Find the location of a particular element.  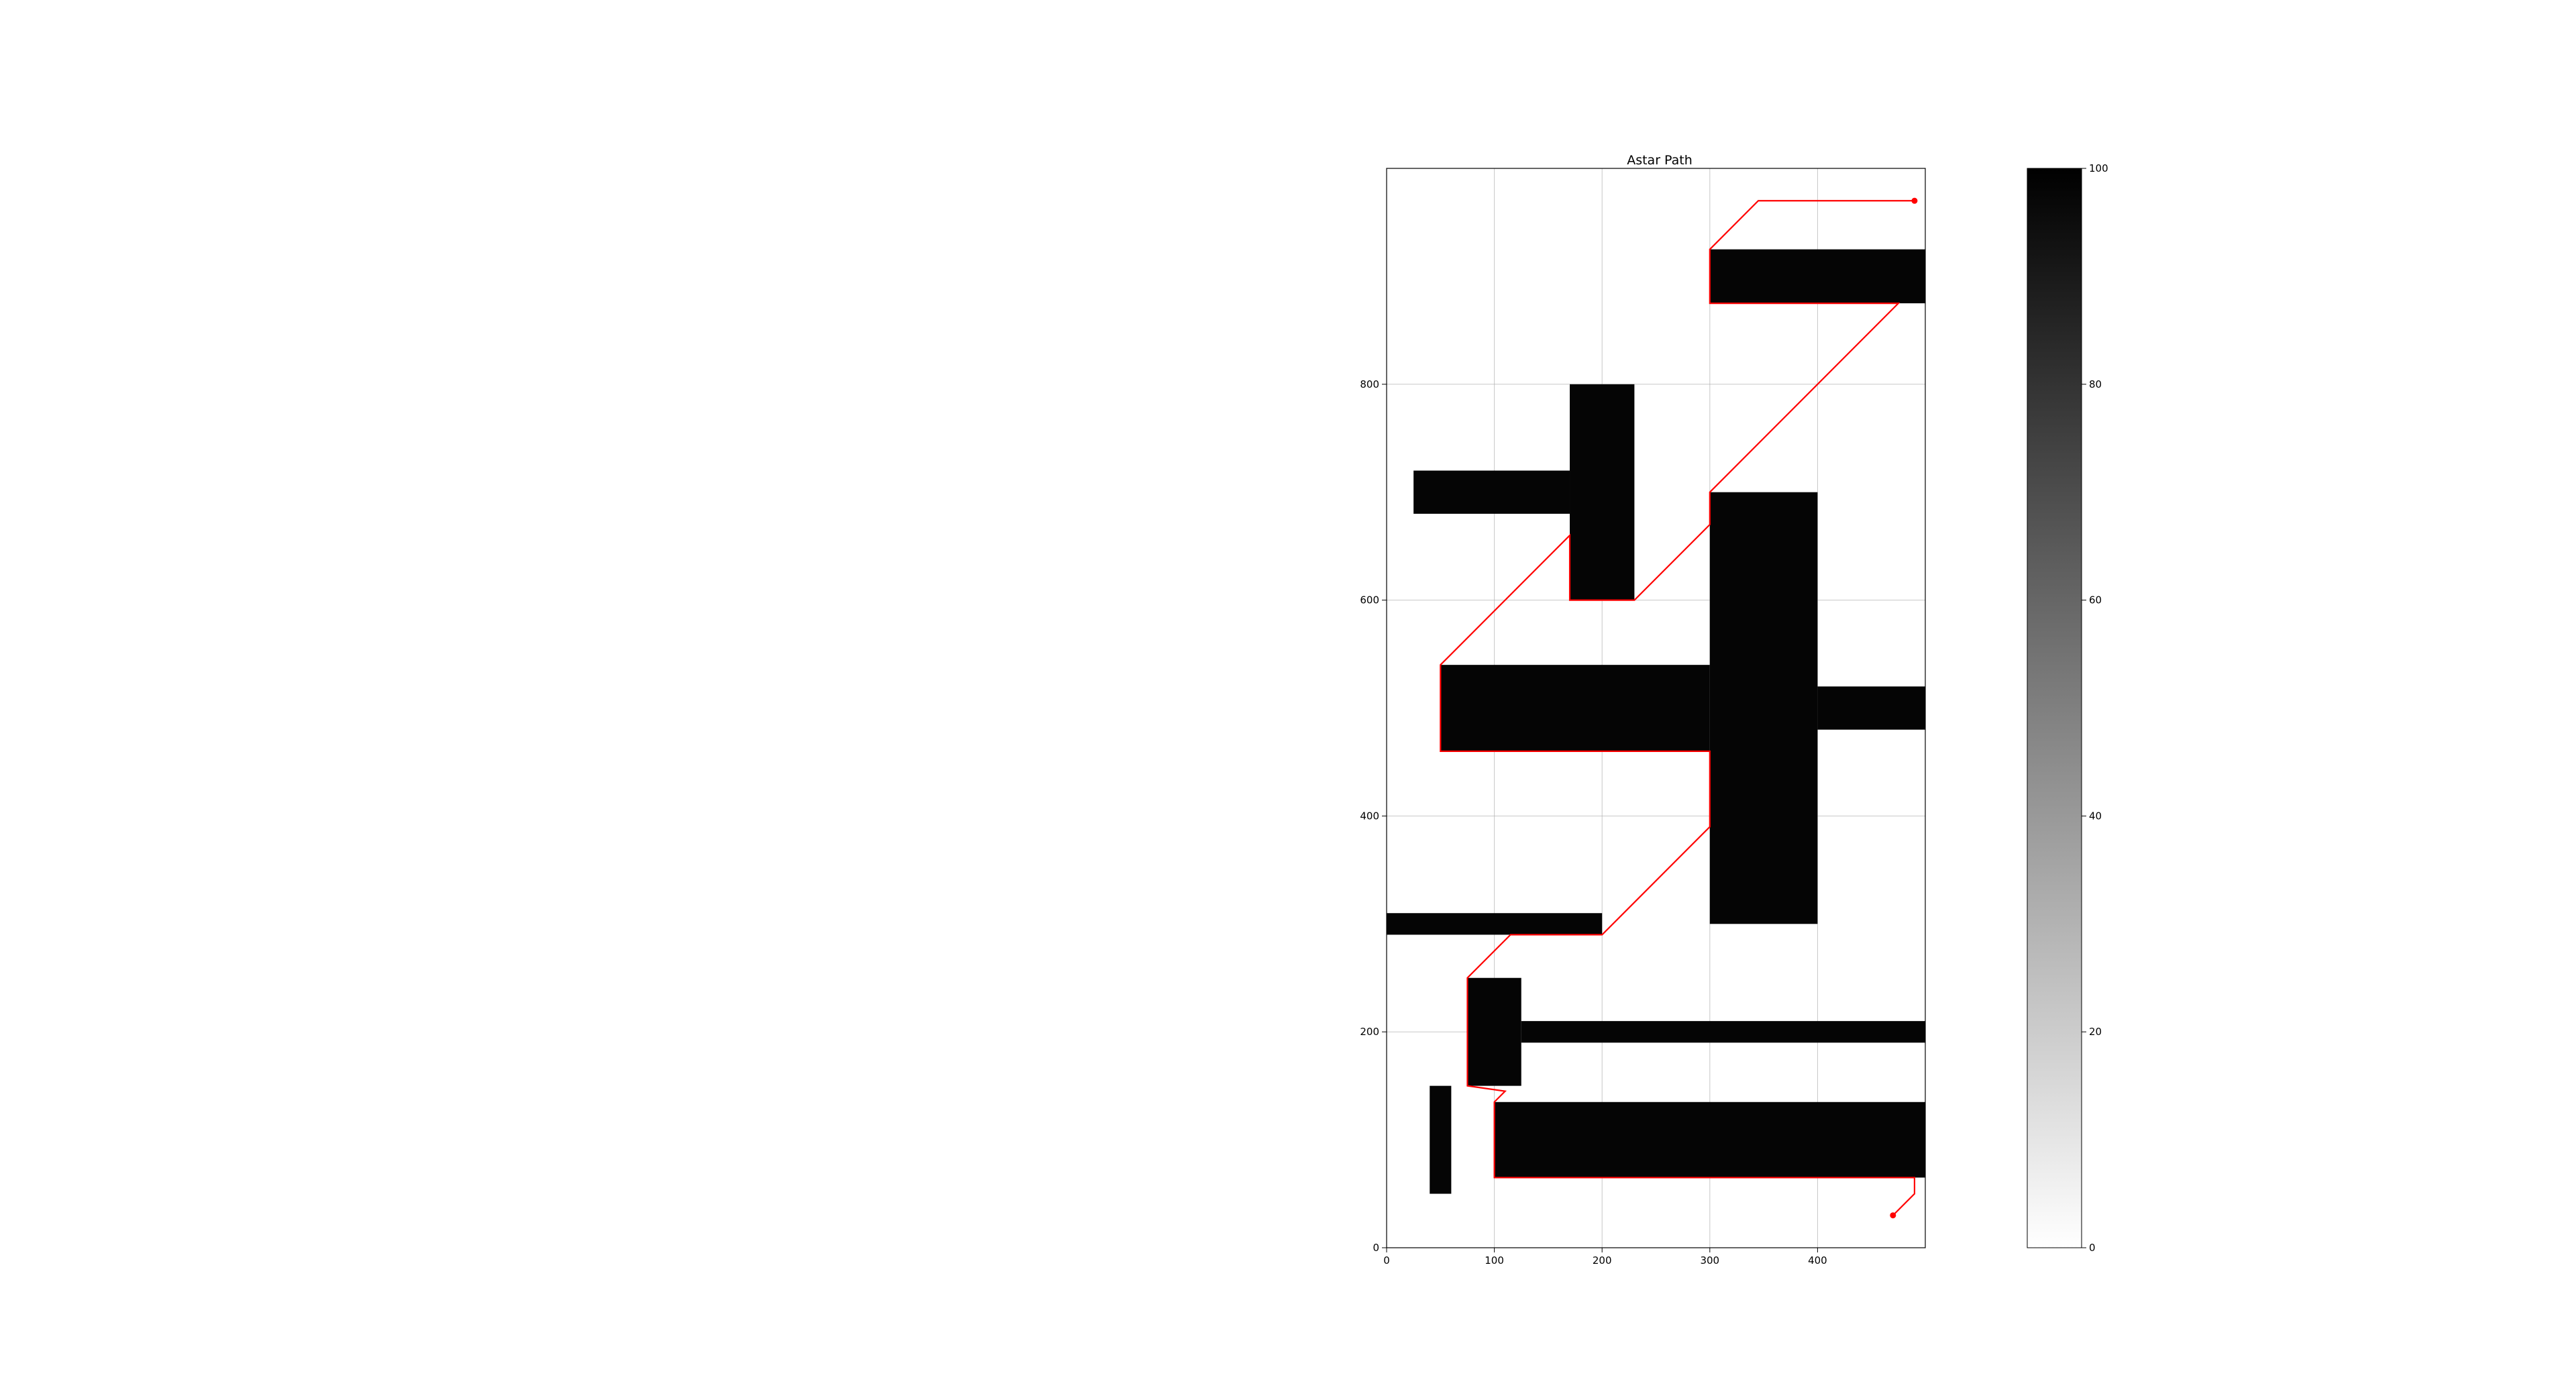

colorbar-tick-label: 100 is located at coordinates (2098, 168).